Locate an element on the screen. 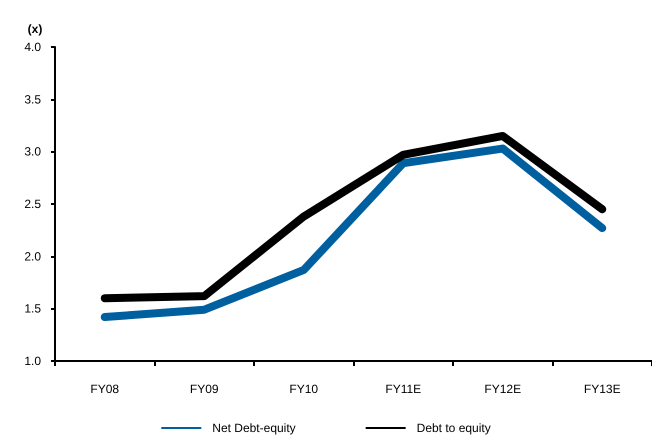 This screenshot has width=652, height=439. y-tick-label: 2.5 is located at coordinates (33, 204).